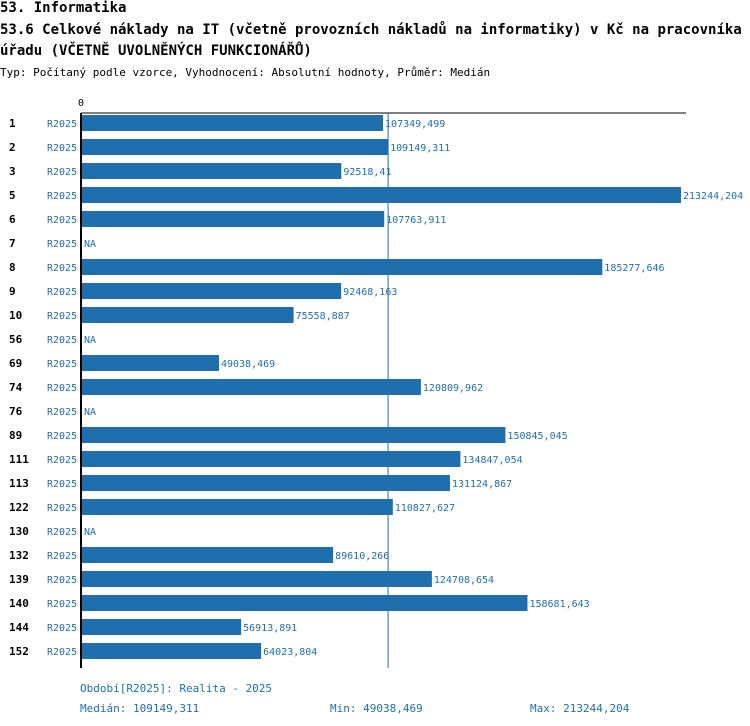 The width and height of the screenshot is (750, 726). What do you see at coordinates (140, 708) in the screenshot?
I see `footer-median: Medián: 109149,311` at bounding box center [140, 708].